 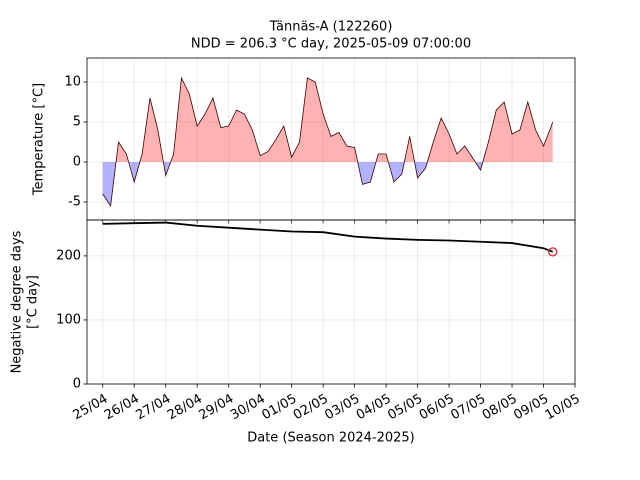 I want to click on x-tick-label: 04/05, so click(x=374, y=408).